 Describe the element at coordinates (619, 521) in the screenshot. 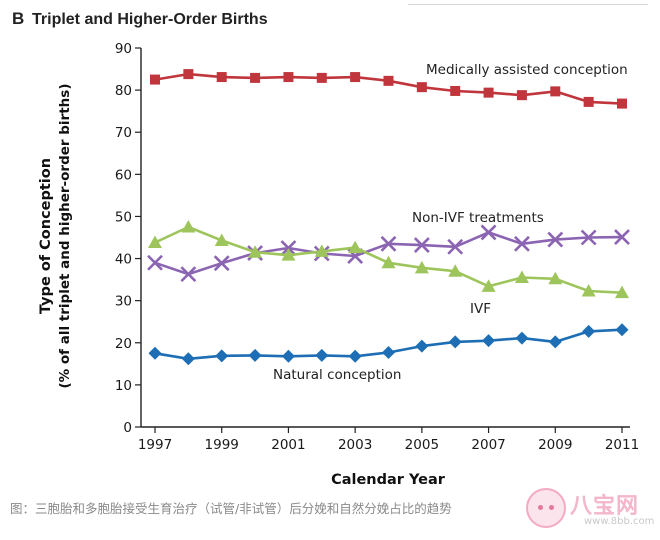

I see `watermark-url: www.8bb.com` at that location.